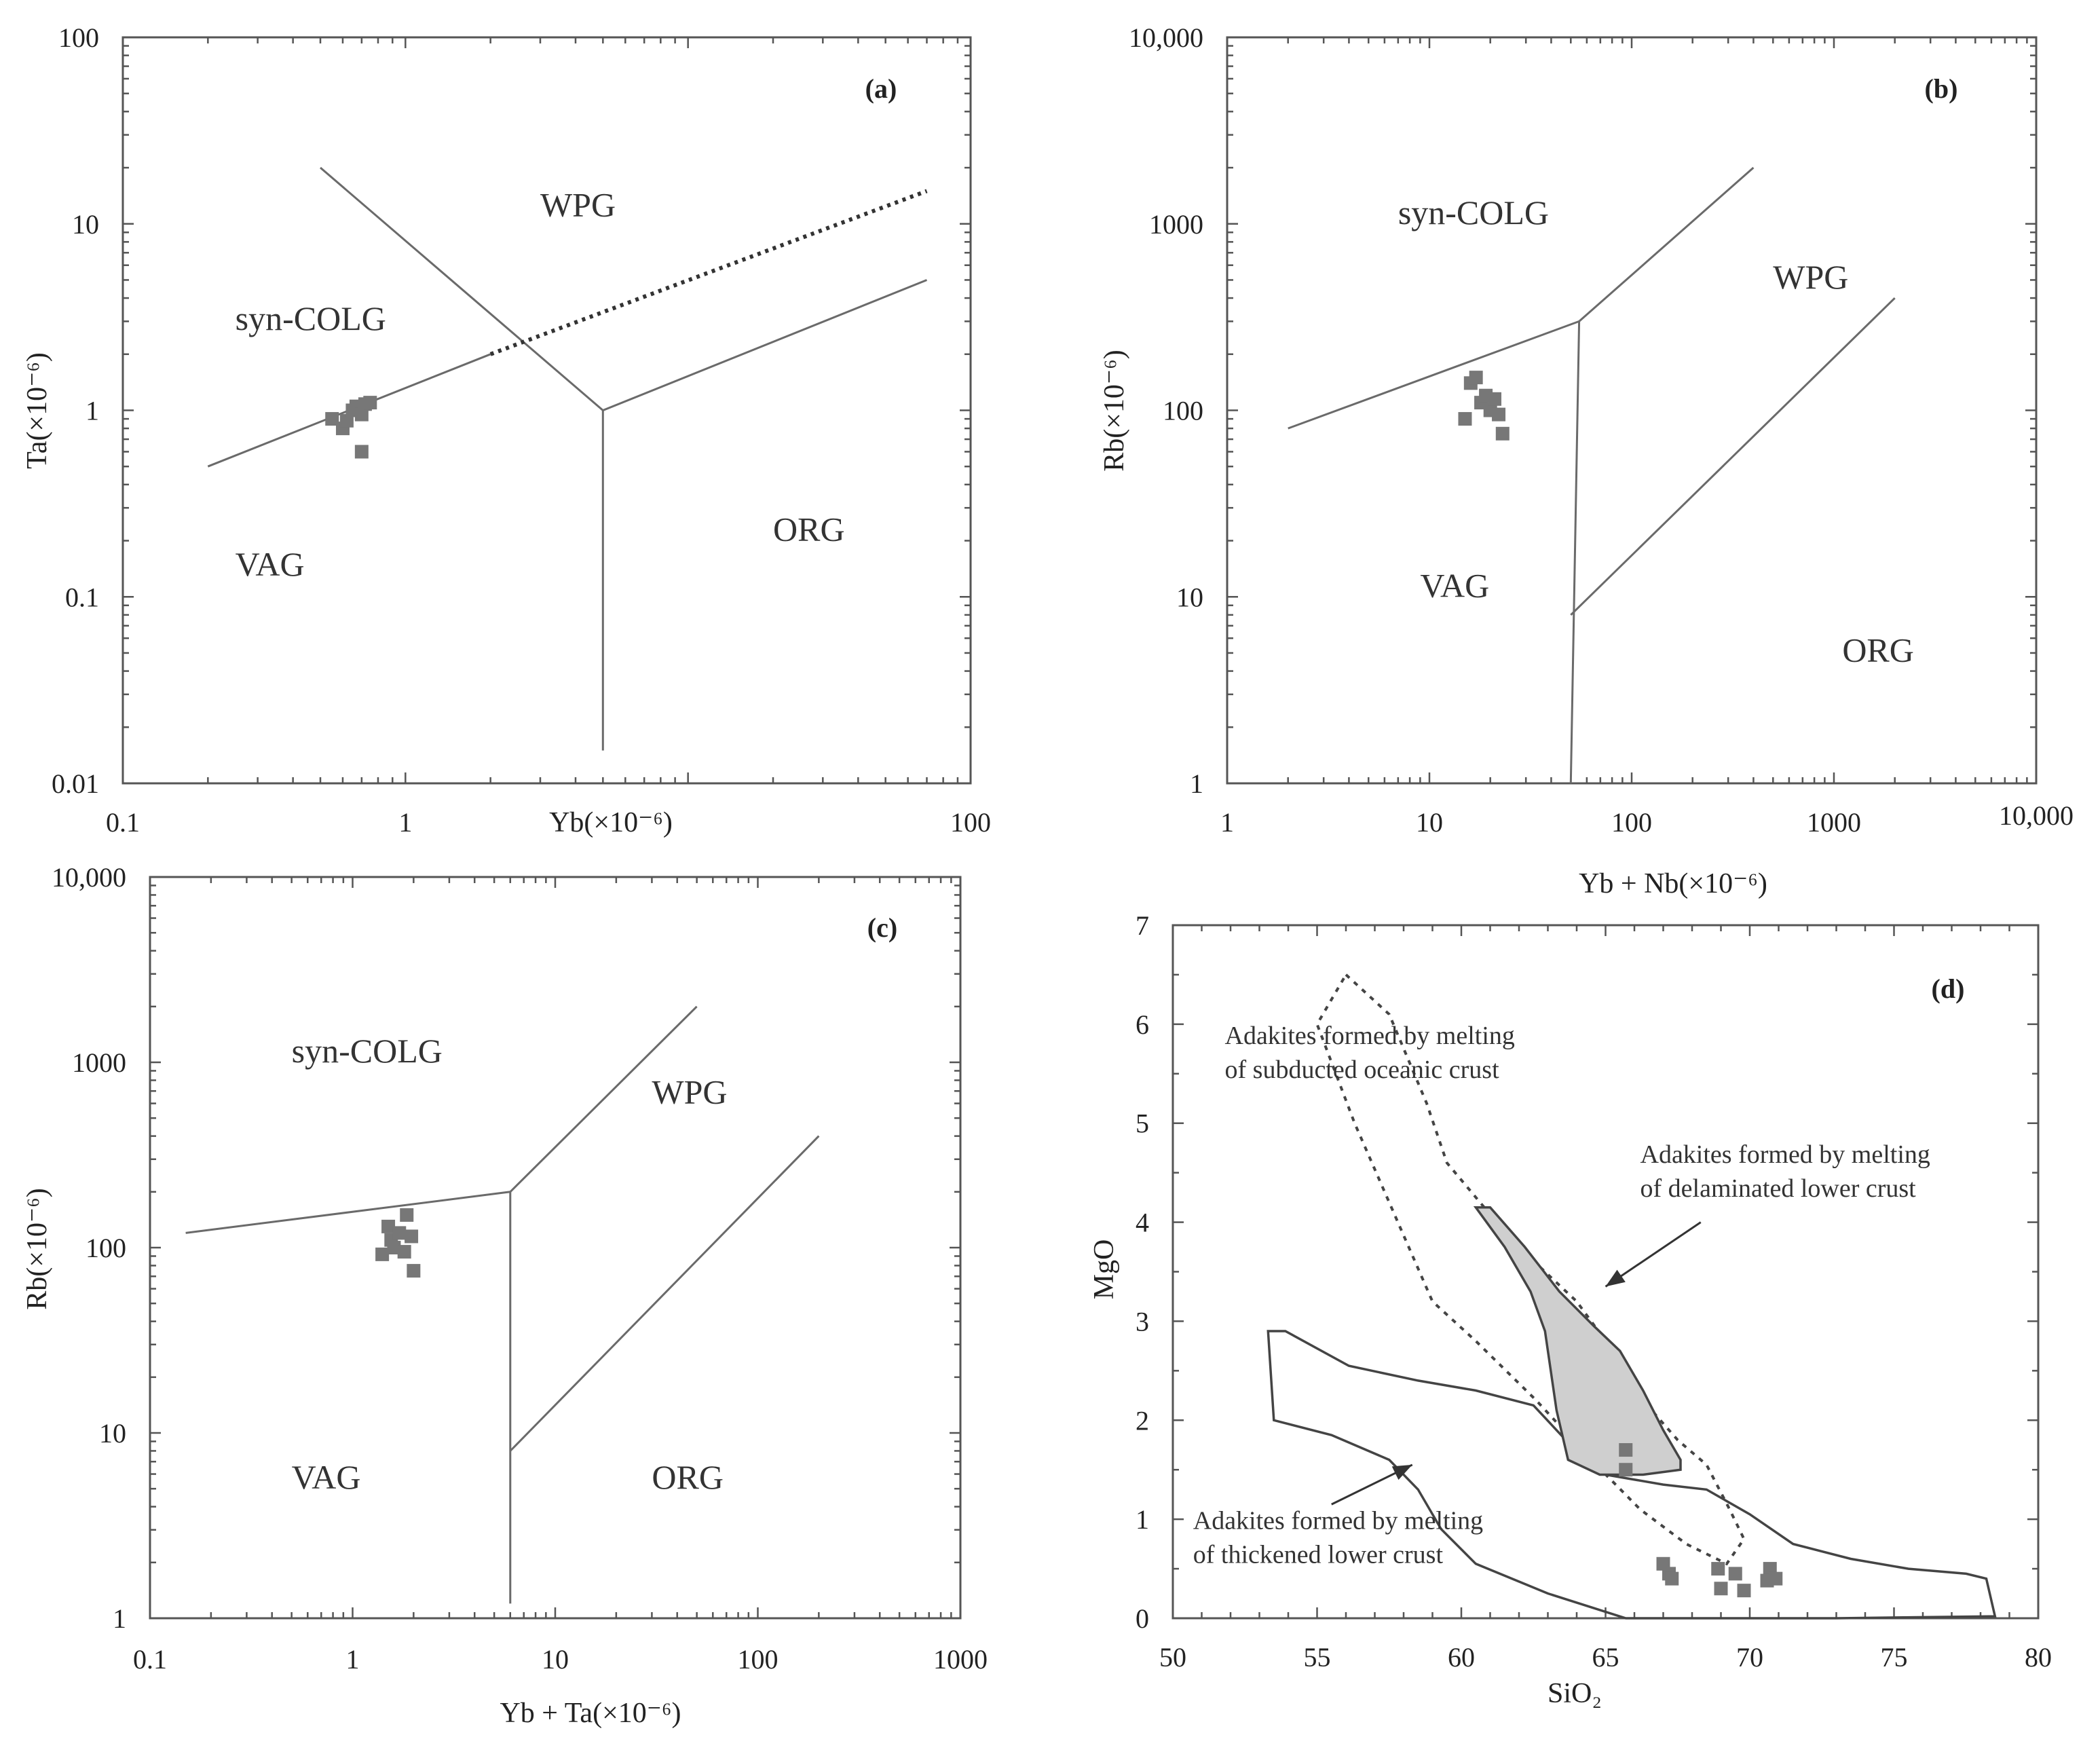  I want to click on x-axis-label: Yb + Nb(×10⁻⁶), so click(1673, 883).